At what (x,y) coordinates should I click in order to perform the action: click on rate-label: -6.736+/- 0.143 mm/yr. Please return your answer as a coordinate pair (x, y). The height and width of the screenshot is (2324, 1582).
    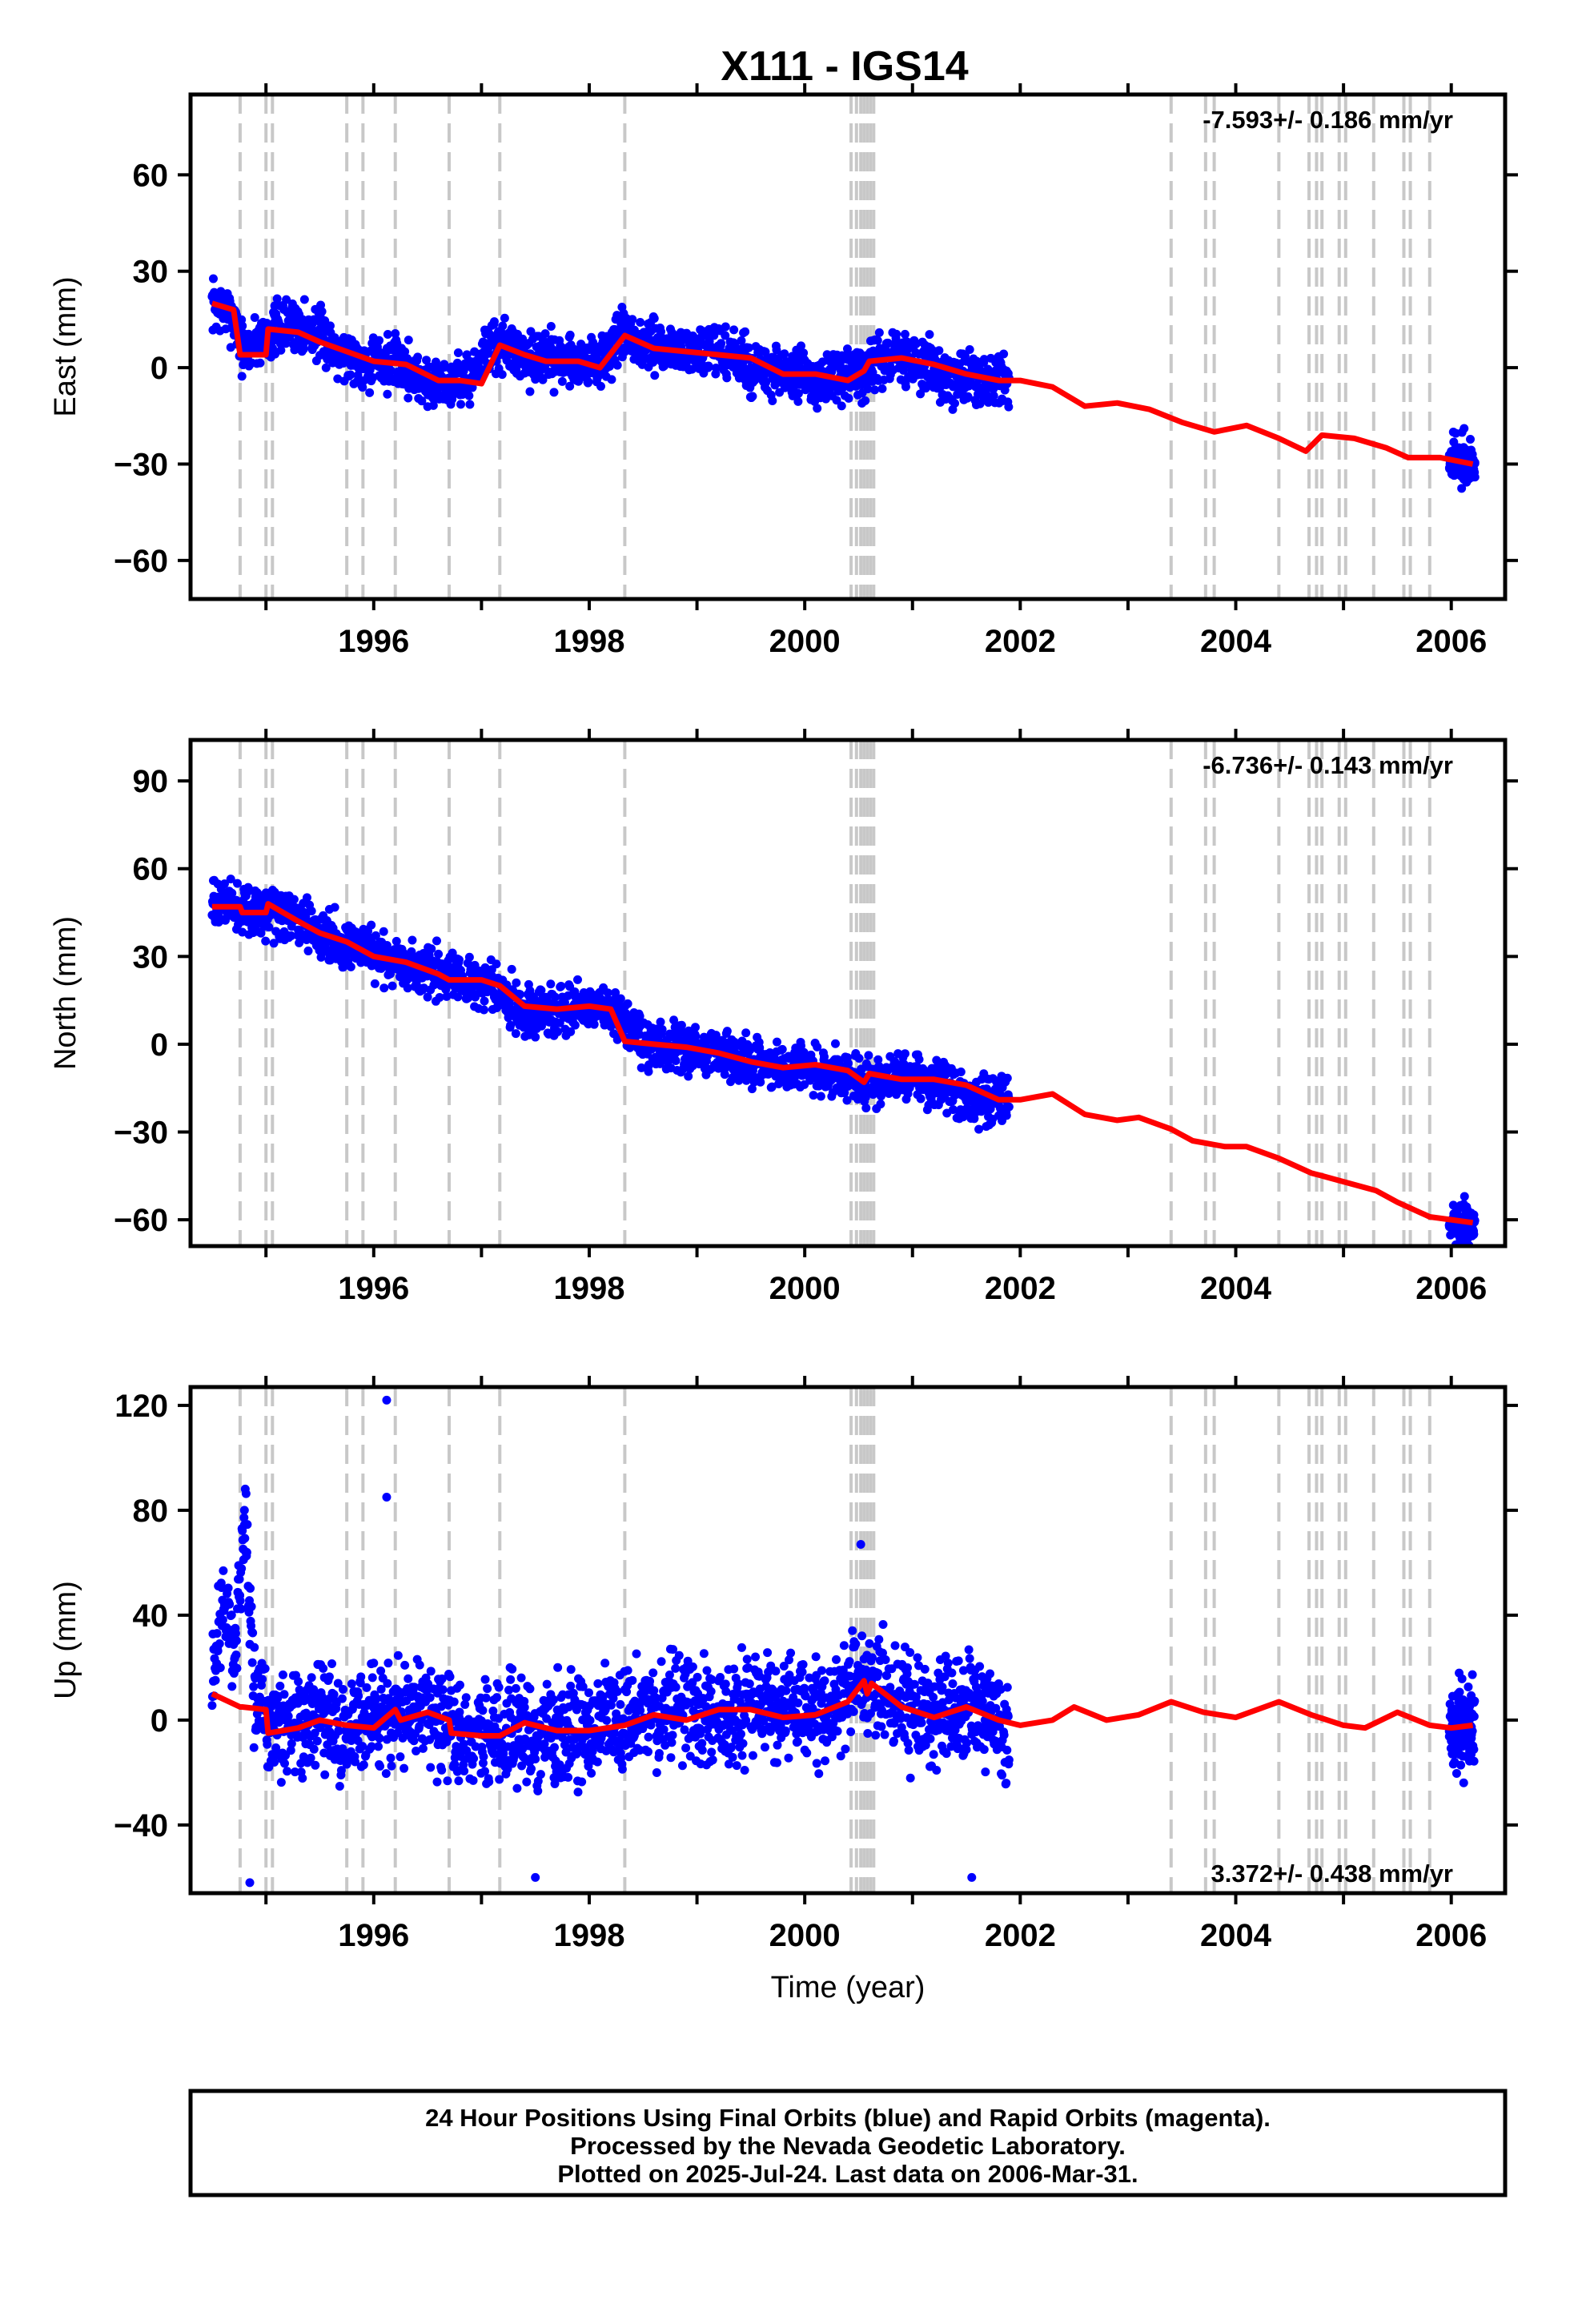
    Looking at the image, I should click on (1328, 765).